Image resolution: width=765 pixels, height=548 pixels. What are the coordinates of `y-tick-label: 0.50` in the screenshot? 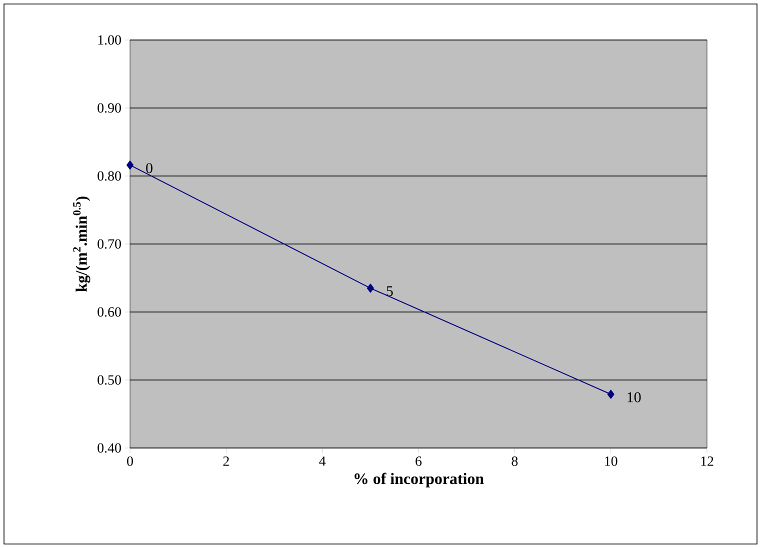 It's located at (109, 380).